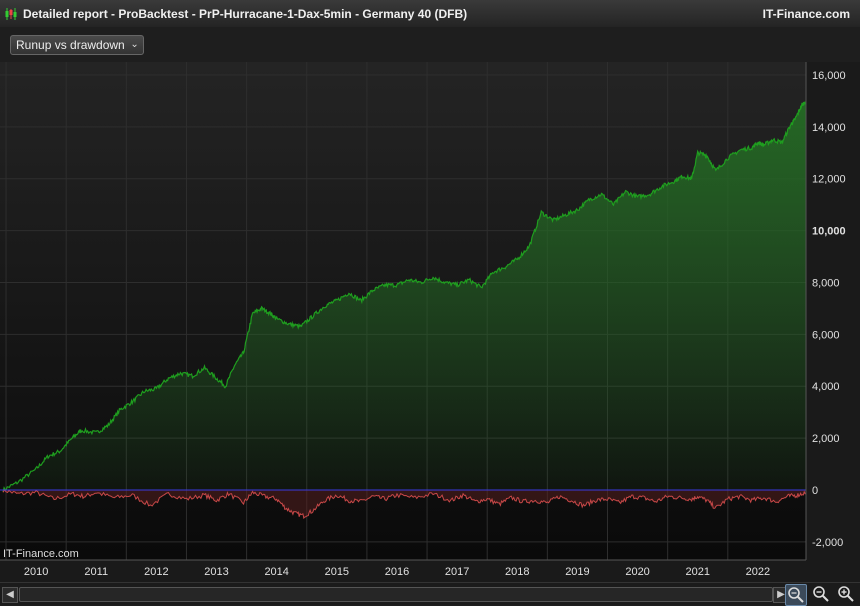 The image size is (860, 606). What do you see at coordinates (826, 387) in the screenshot?
I see `y-tick-label: 4,000` at bounding box center [826, 387].